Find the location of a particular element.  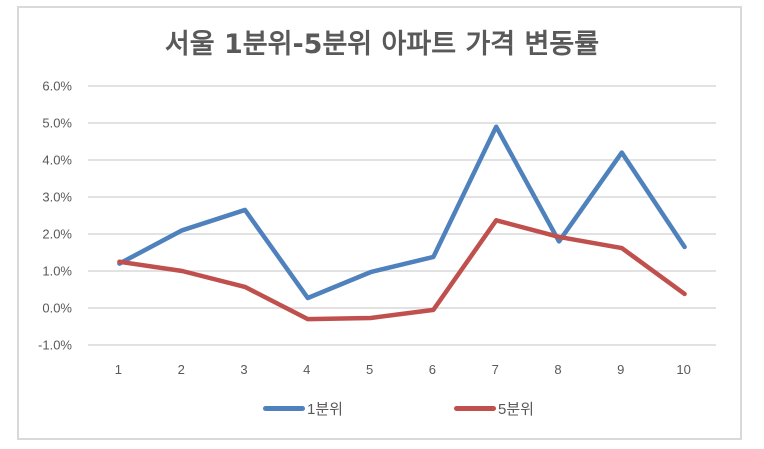

y-axis-labels: 6.0% 5.0% 4.0% 3.0% 2.0% 1.0% 0.0% -1.0% is located at coordinates (55, 216).